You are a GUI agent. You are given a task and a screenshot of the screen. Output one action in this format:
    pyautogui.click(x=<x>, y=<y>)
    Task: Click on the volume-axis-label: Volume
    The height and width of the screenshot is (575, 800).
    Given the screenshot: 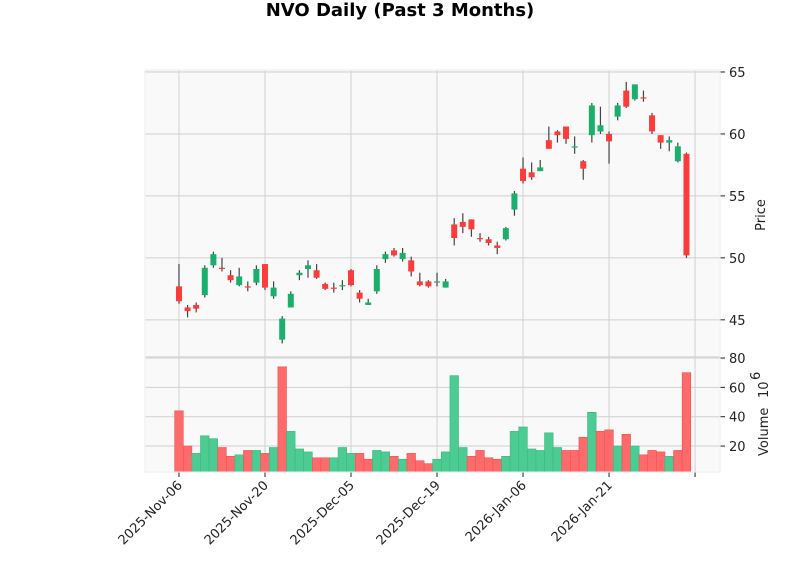 What is the action you would take?
    pyautogui.click(x=764, y=432)
    